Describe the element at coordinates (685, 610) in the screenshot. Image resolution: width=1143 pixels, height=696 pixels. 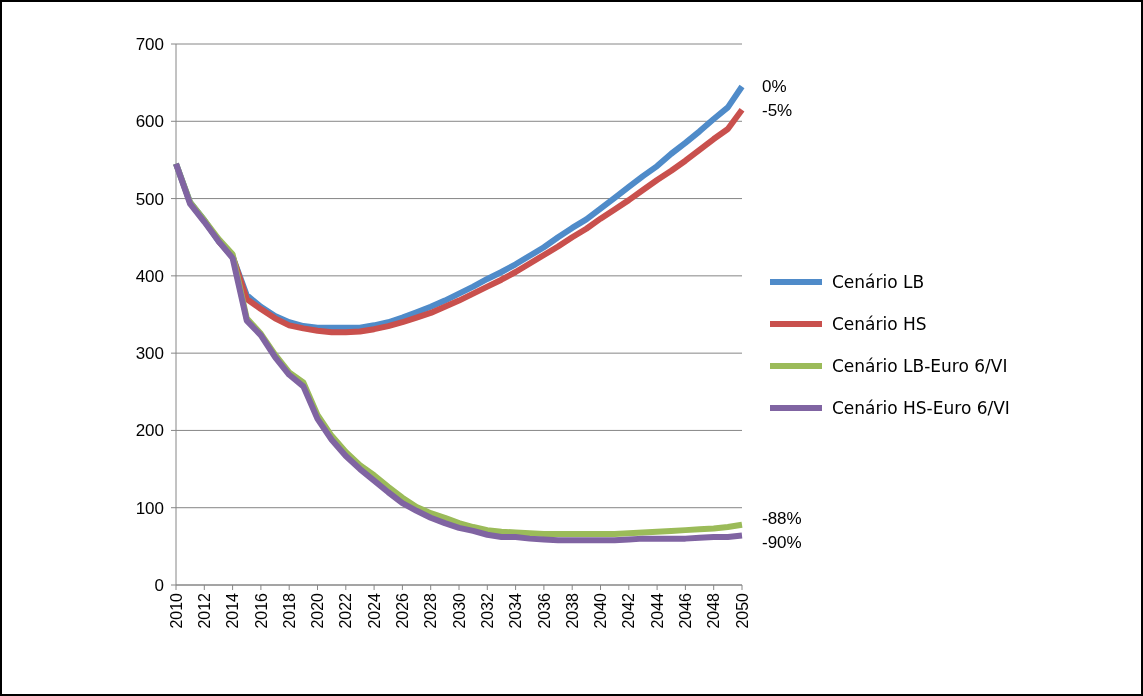
I see `x-tick-label: 2046` at that location.